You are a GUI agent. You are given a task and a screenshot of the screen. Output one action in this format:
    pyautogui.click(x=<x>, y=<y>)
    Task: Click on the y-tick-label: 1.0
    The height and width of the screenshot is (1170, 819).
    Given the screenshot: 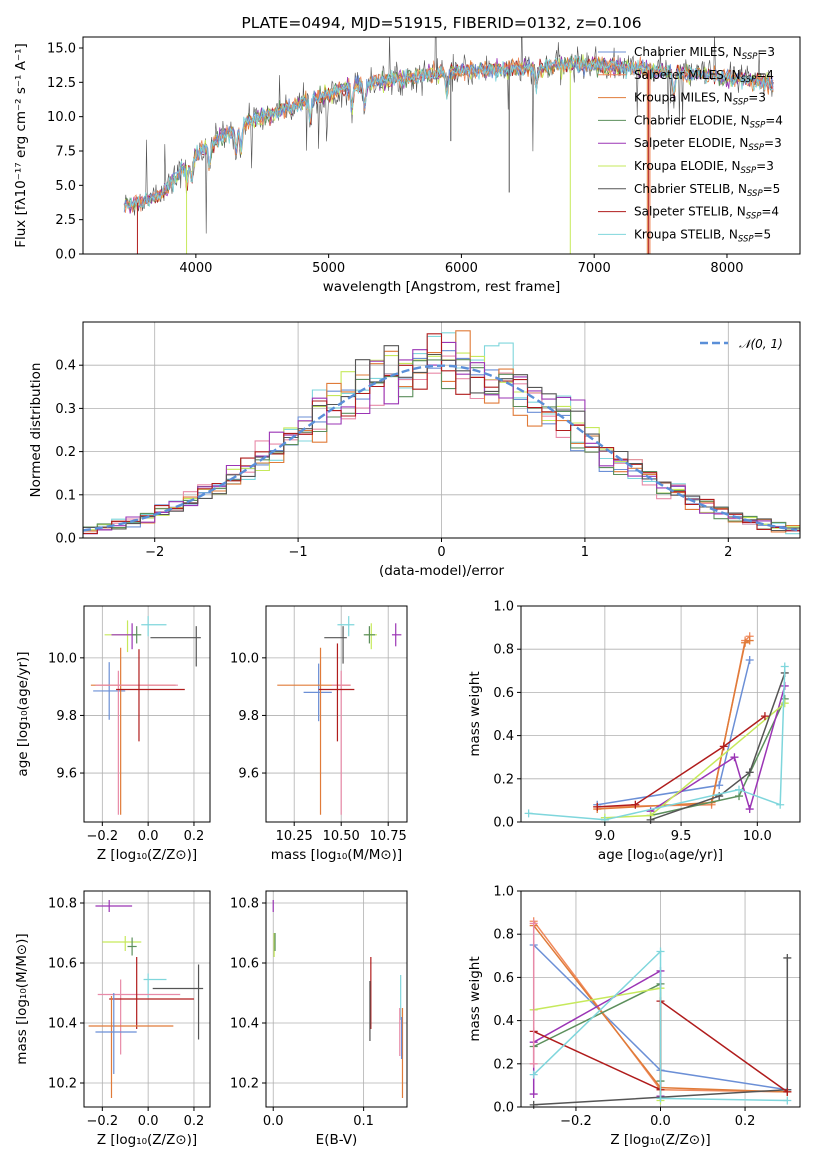 What is the action you would take?
    pyautogui.click(x=503, y=607)
    